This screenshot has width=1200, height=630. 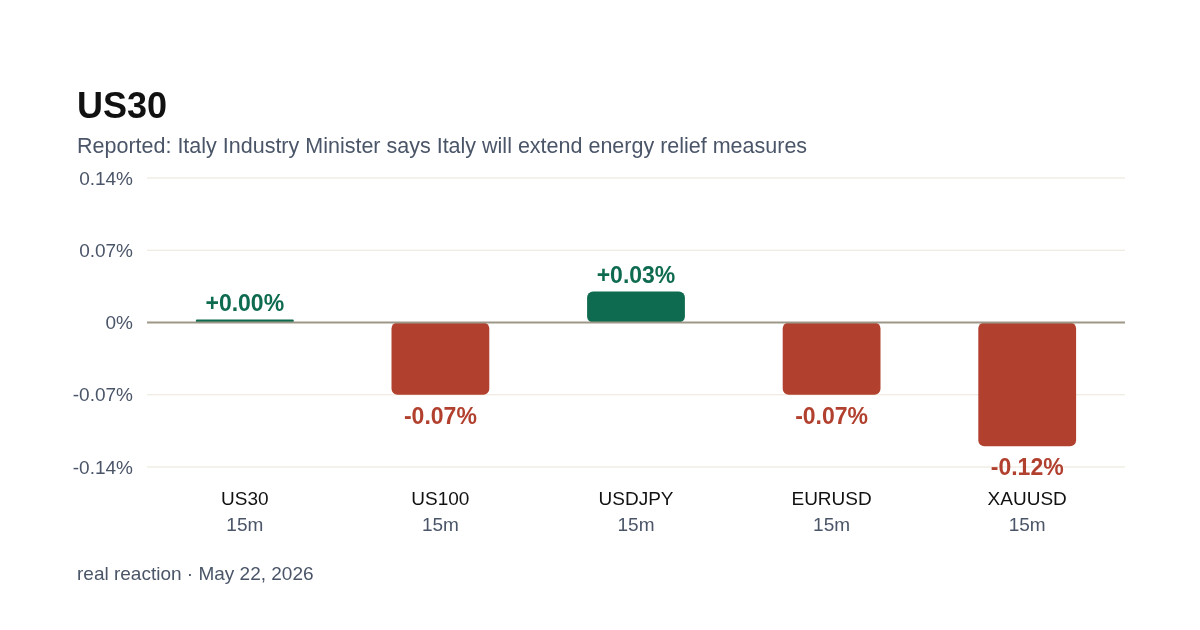 What do you see at coordinates (122, 105) in the screenshot?
I see `chart-title: US30` at bounding box center [122, 105].